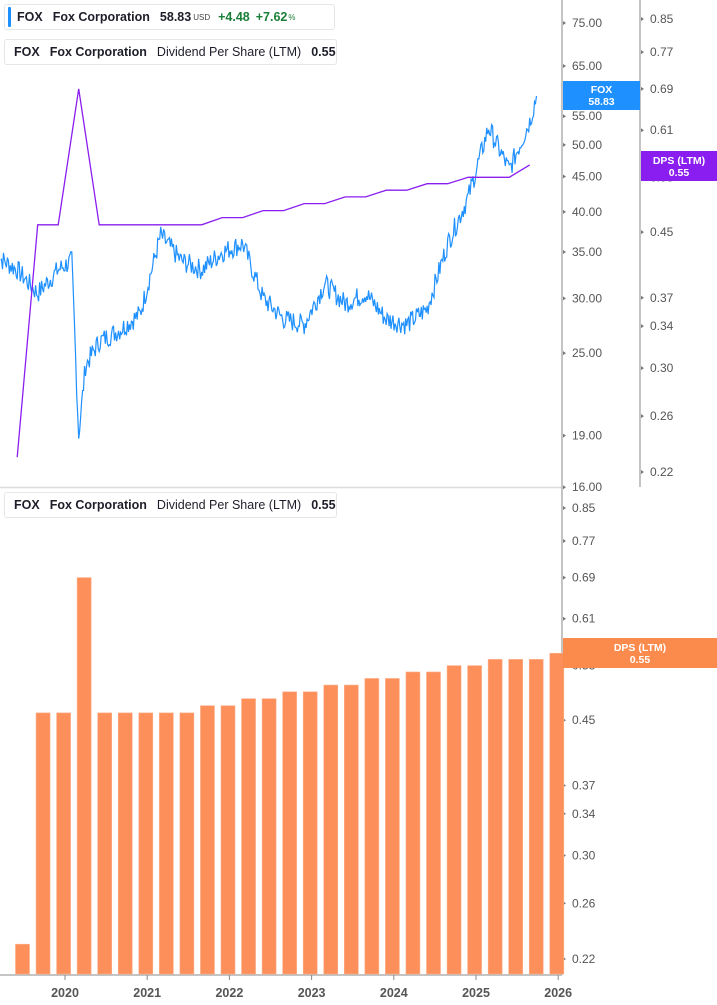 Image resolution: width=717 pixels, height=1005 pixels. What do you see at coordinates (662, 368) in the screenshot?
I see `dps-tick-label: 0.30` at bounding box center [662, 368].